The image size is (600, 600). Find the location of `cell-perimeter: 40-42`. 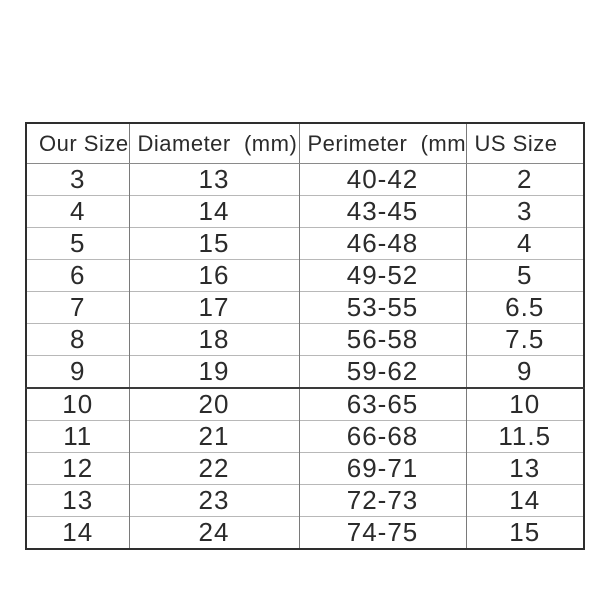

cell-perimeter: 40-42 is located at coordinates (382, 179).